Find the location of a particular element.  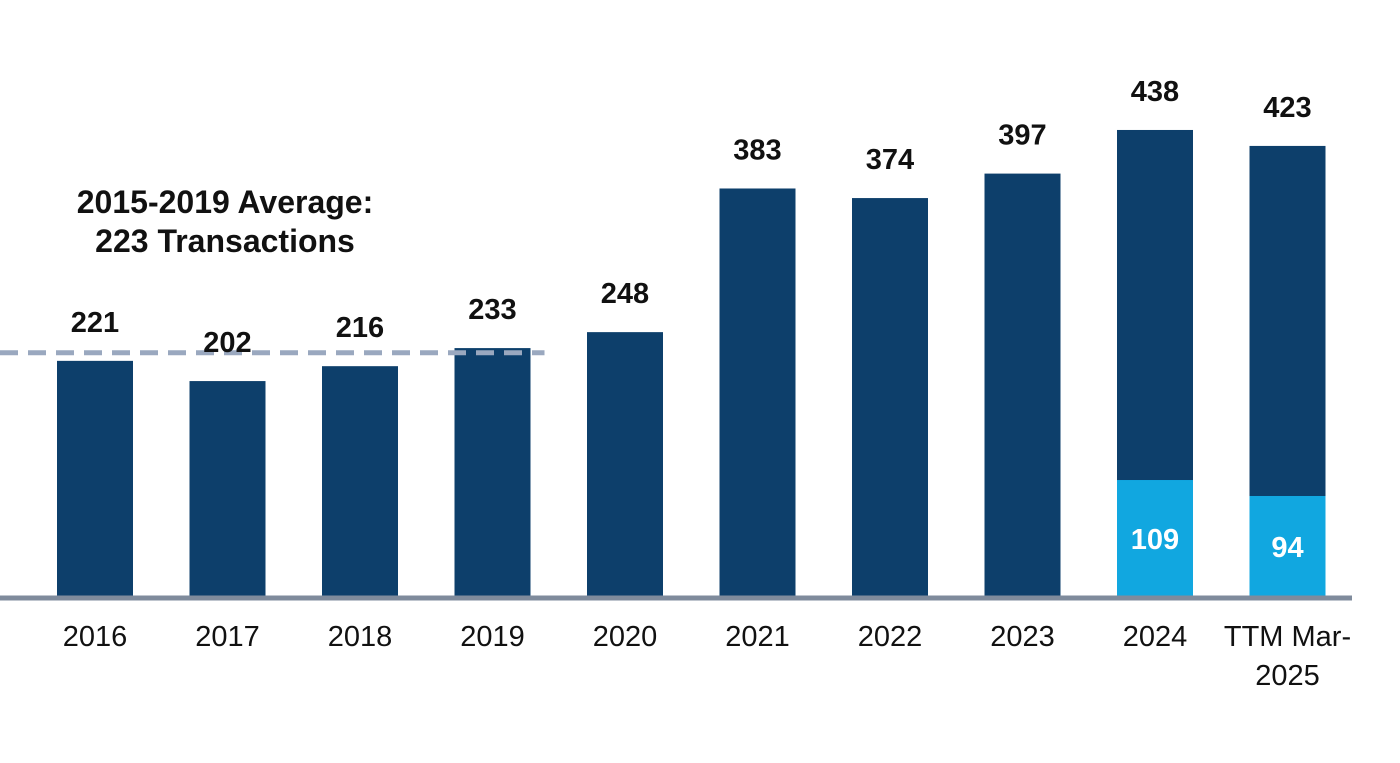

segment-value-label: 94 is located at coordinates (1287, 548).